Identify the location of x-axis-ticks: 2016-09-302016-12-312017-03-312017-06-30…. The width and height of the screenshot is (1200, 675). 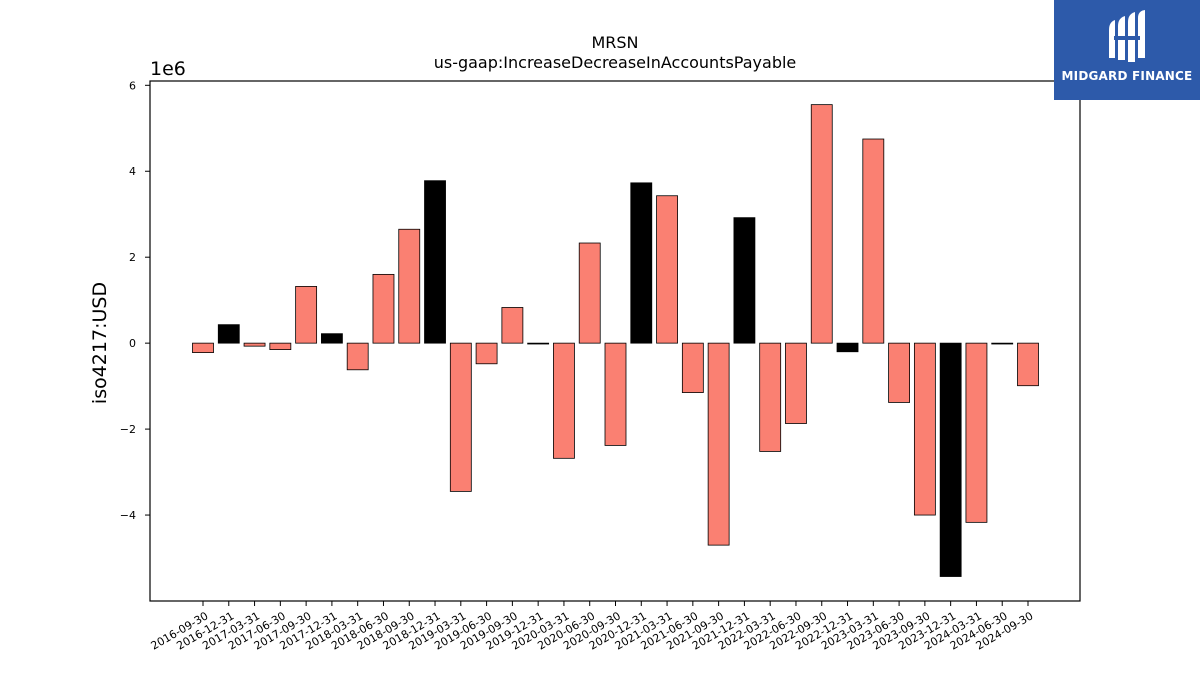
(592, 627).